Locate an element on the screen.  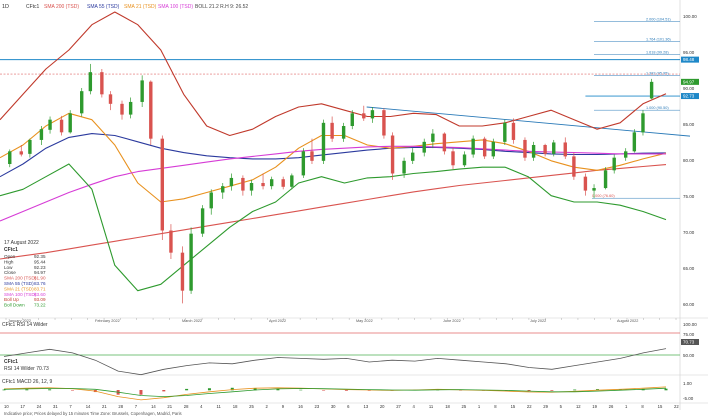
info-row-value: 92.35 is located at coordinates (40, 256).